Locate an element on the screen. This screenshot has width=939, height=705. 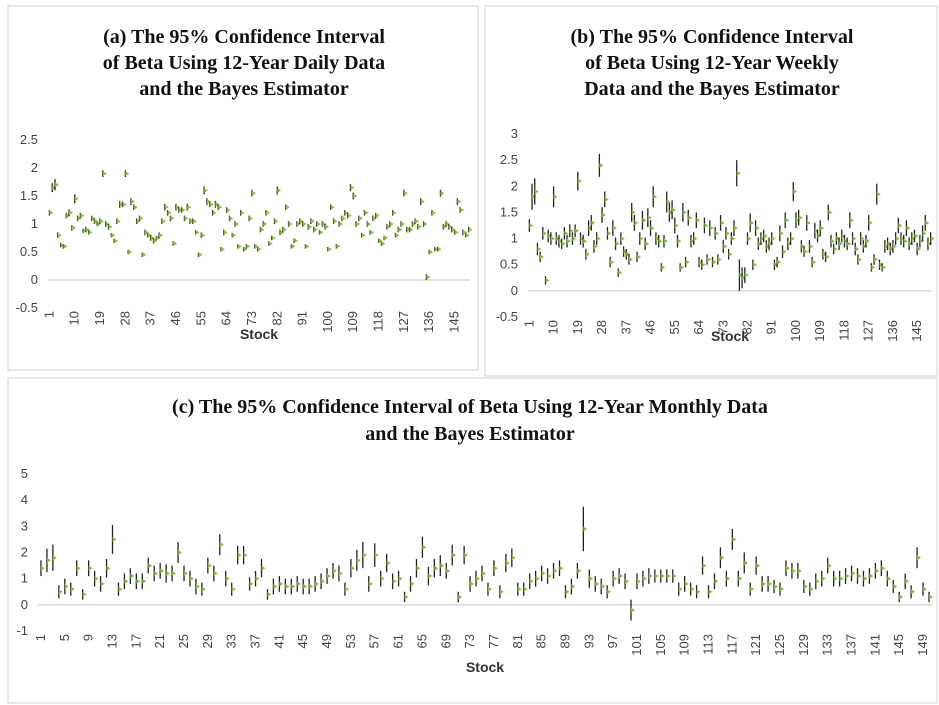
x-tick-label: 127 is located at coordinates (403, 322).